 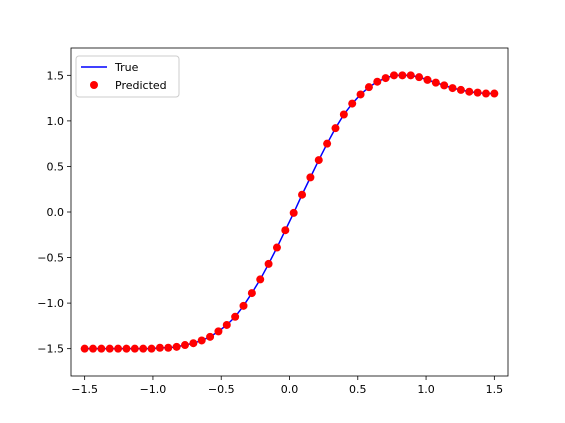 What do you see at coordinates (50, 258) in the screenshot?
I see `y-tick-label: −0.5` at bounding box center [50, 258].